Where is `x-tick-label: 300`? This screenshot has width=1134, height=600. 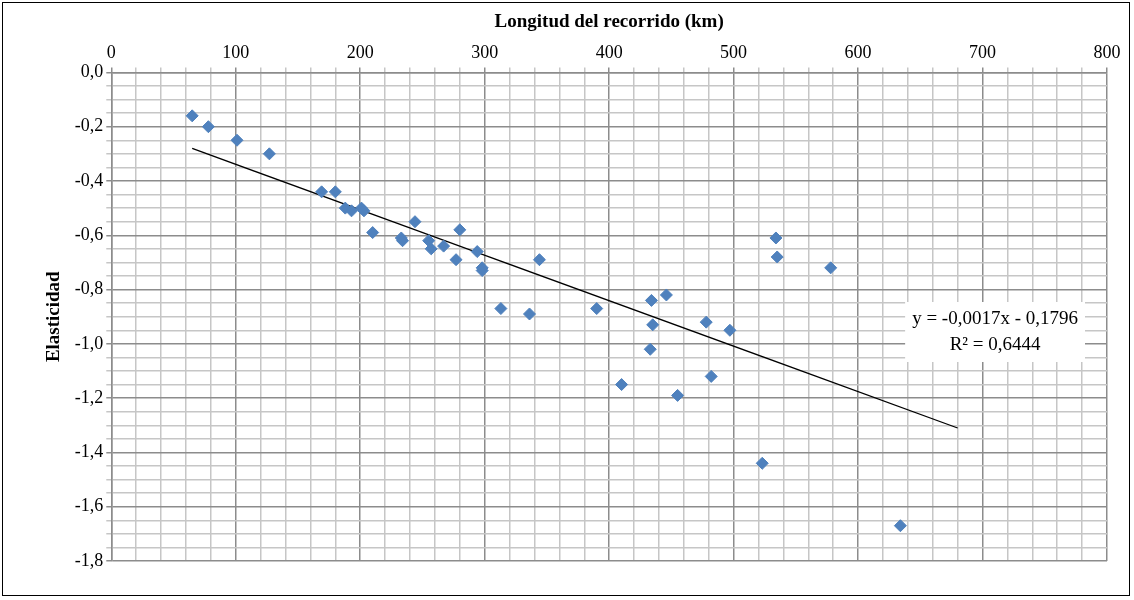 x-tick-label: 300 is located at coordinates (485, 52).